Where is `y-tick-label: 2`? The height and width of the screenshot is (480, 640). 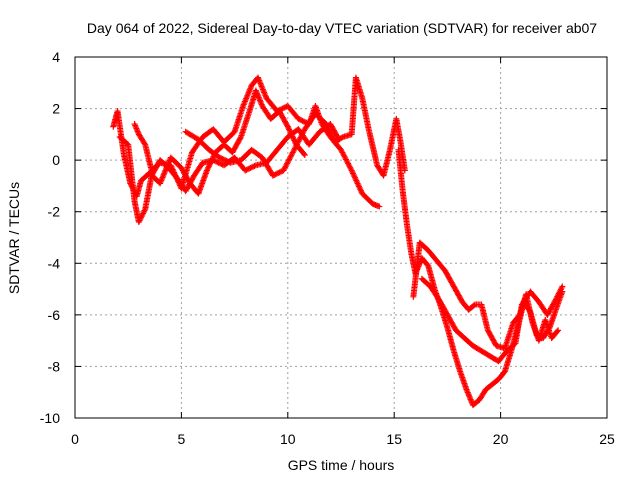
y-tick-label: 2 is located at coordinates (56, 109).